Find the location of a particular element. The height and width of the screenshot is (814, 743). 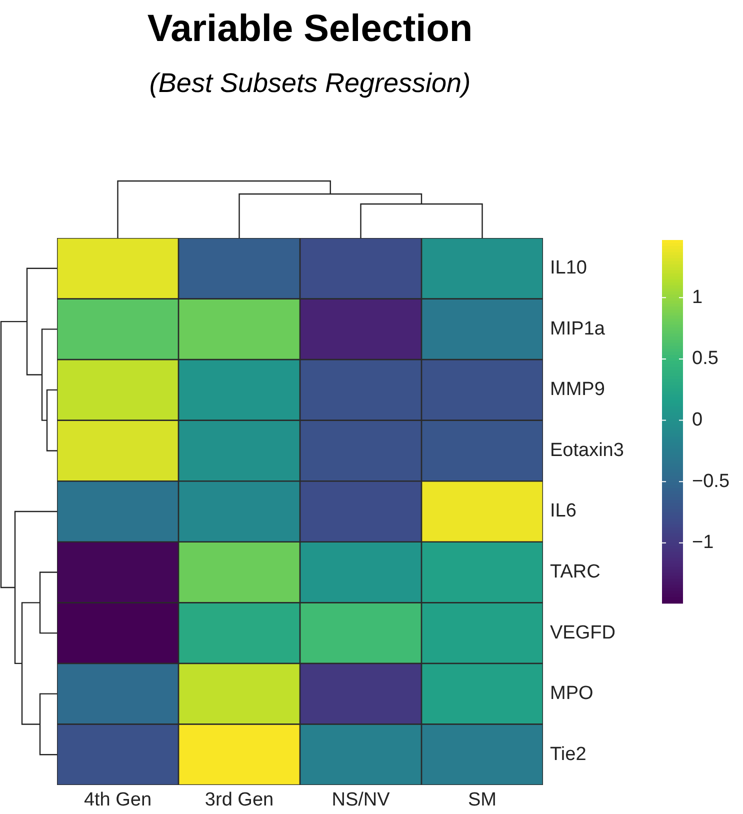

color-bar-label: 0.5 is located at coordinates (705, 359).